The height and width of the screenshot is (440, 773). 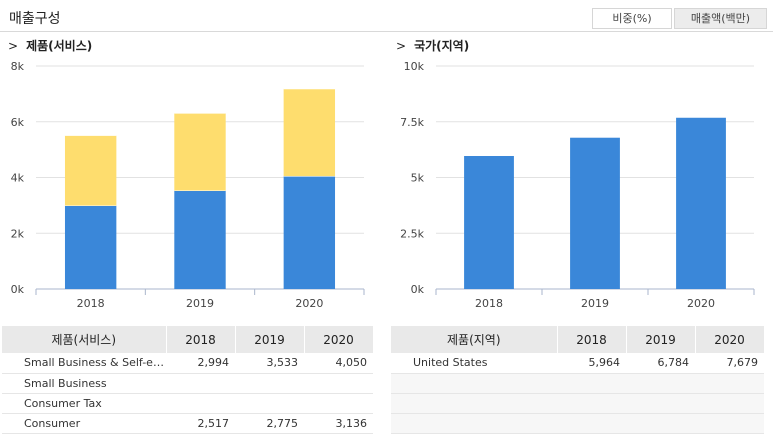 I want to click on row-label: United States, so click(x=474, y=363).